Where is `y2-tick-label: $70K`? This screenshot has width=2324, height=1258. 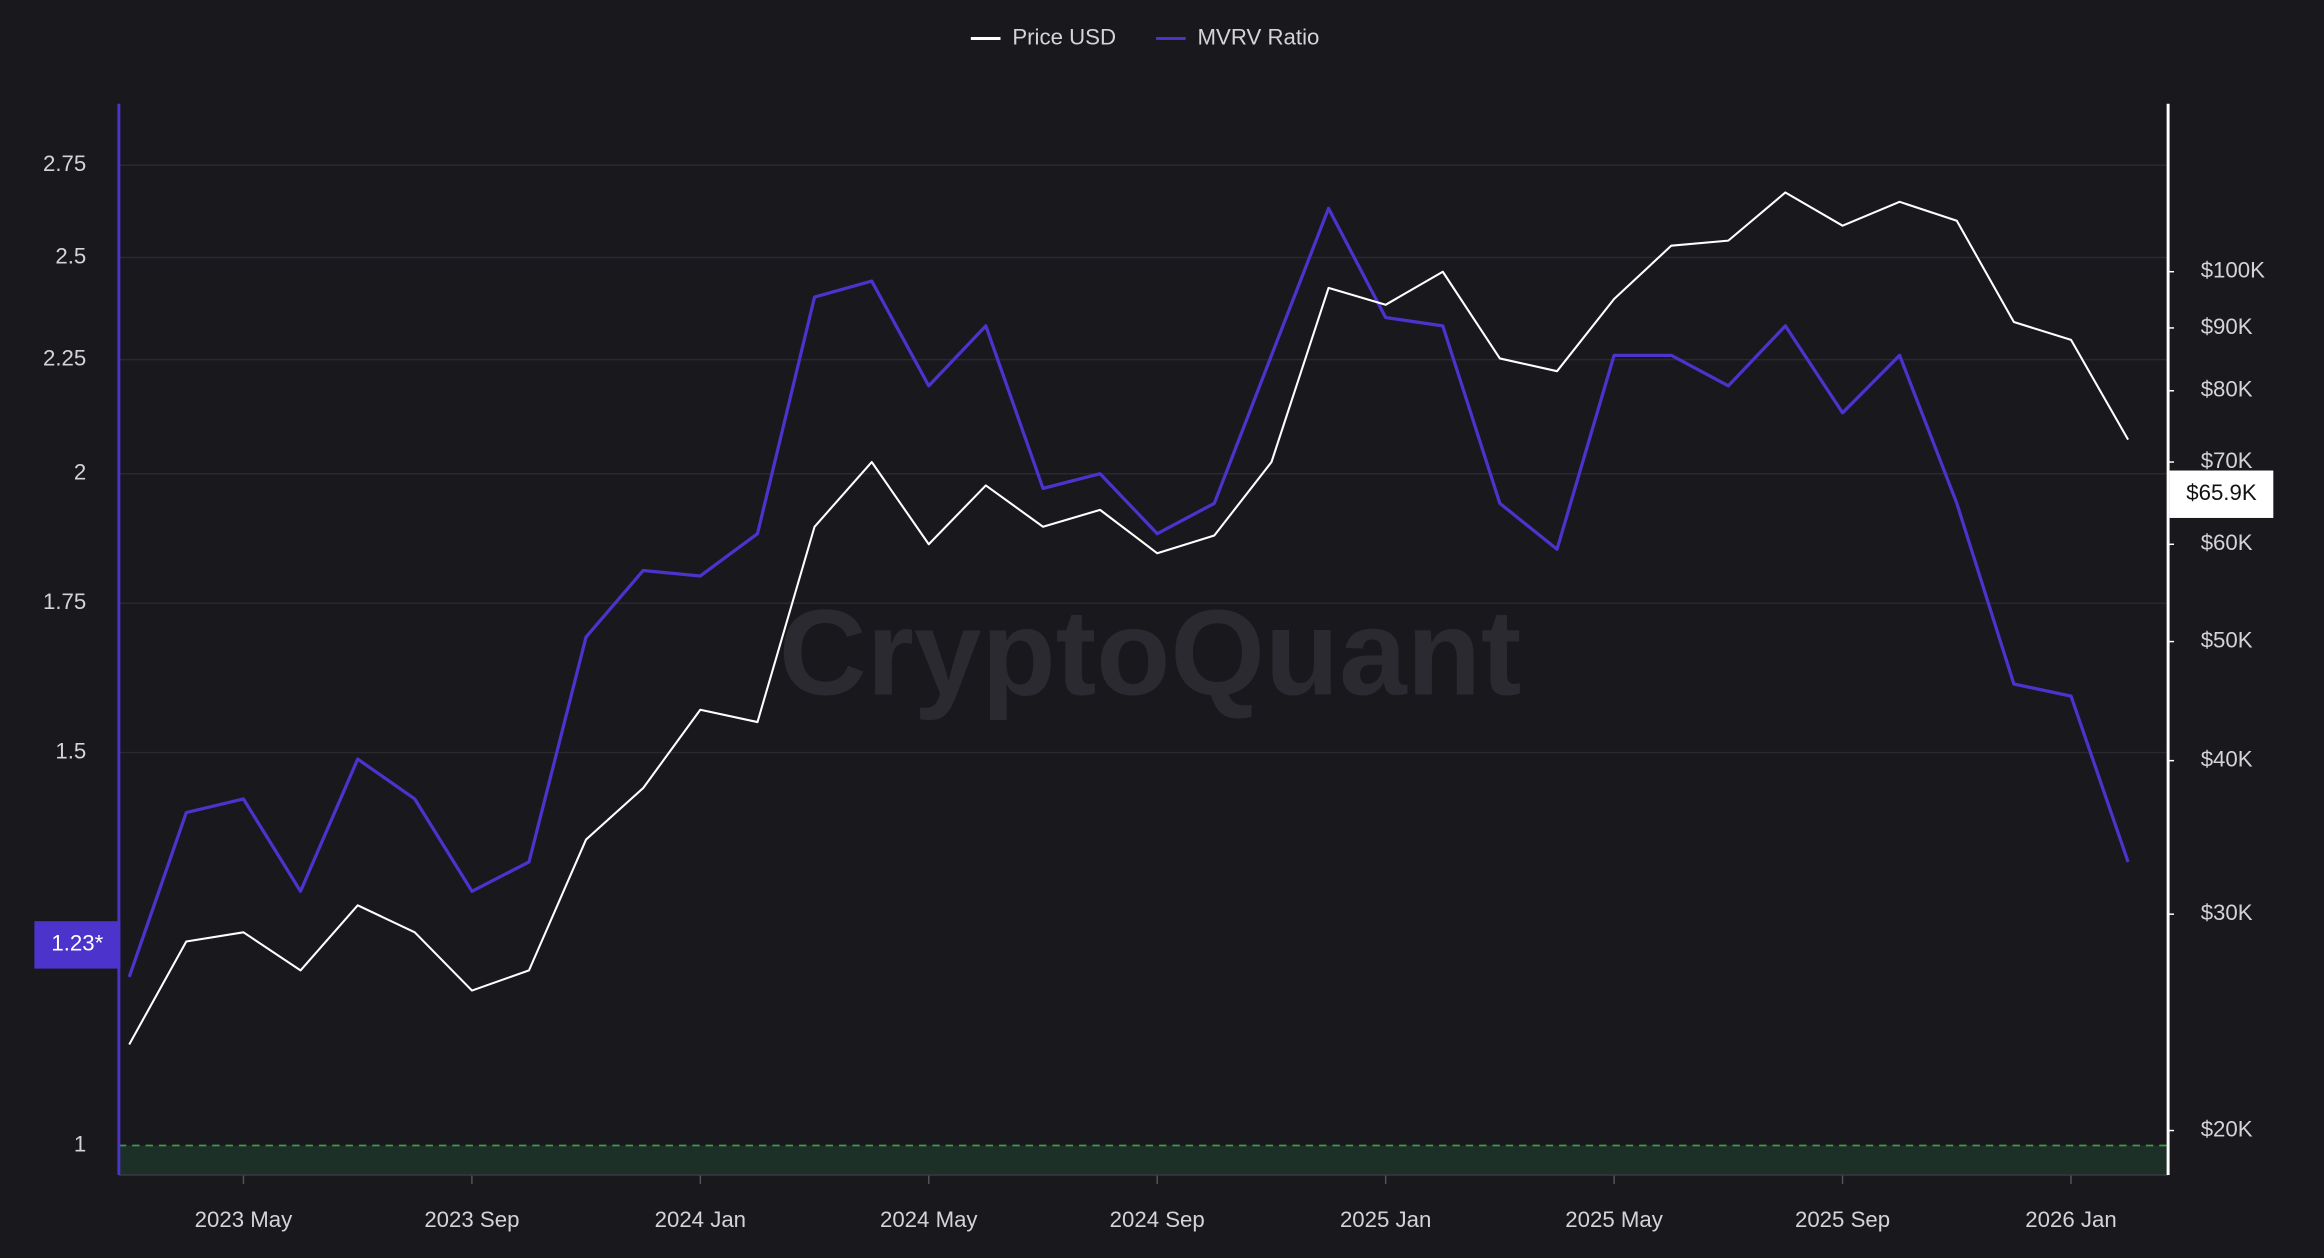 y2-tick-label: $70K is located at coordinates (2227, 460).